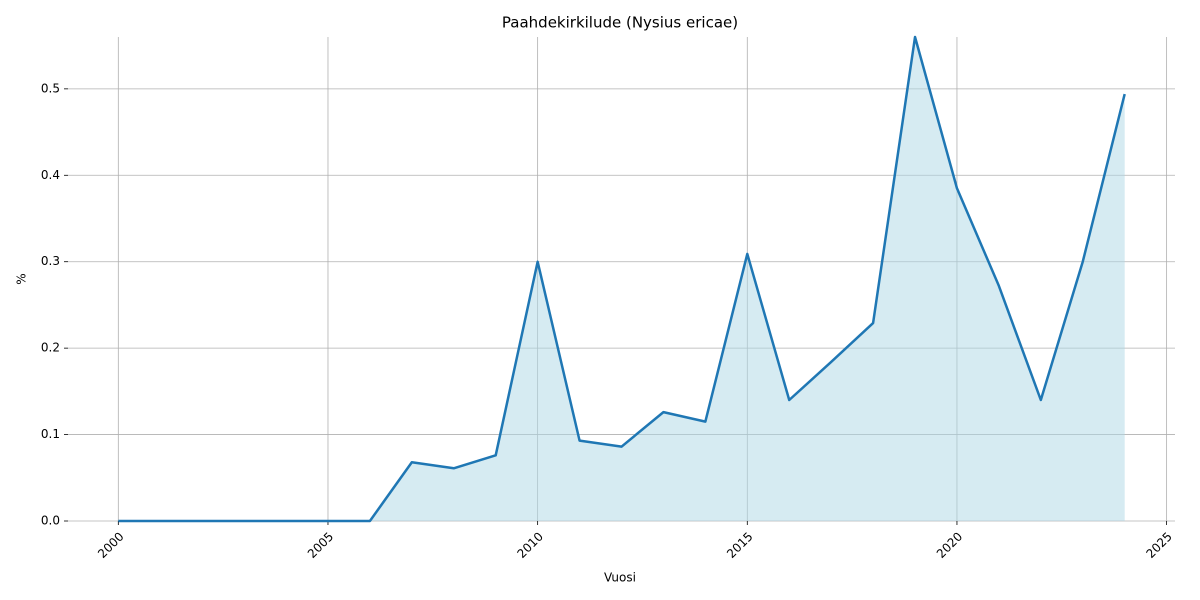 This screenshot has width=1200, height=600. I want to click on y-tick-label: 0.5, so click(50, 88).